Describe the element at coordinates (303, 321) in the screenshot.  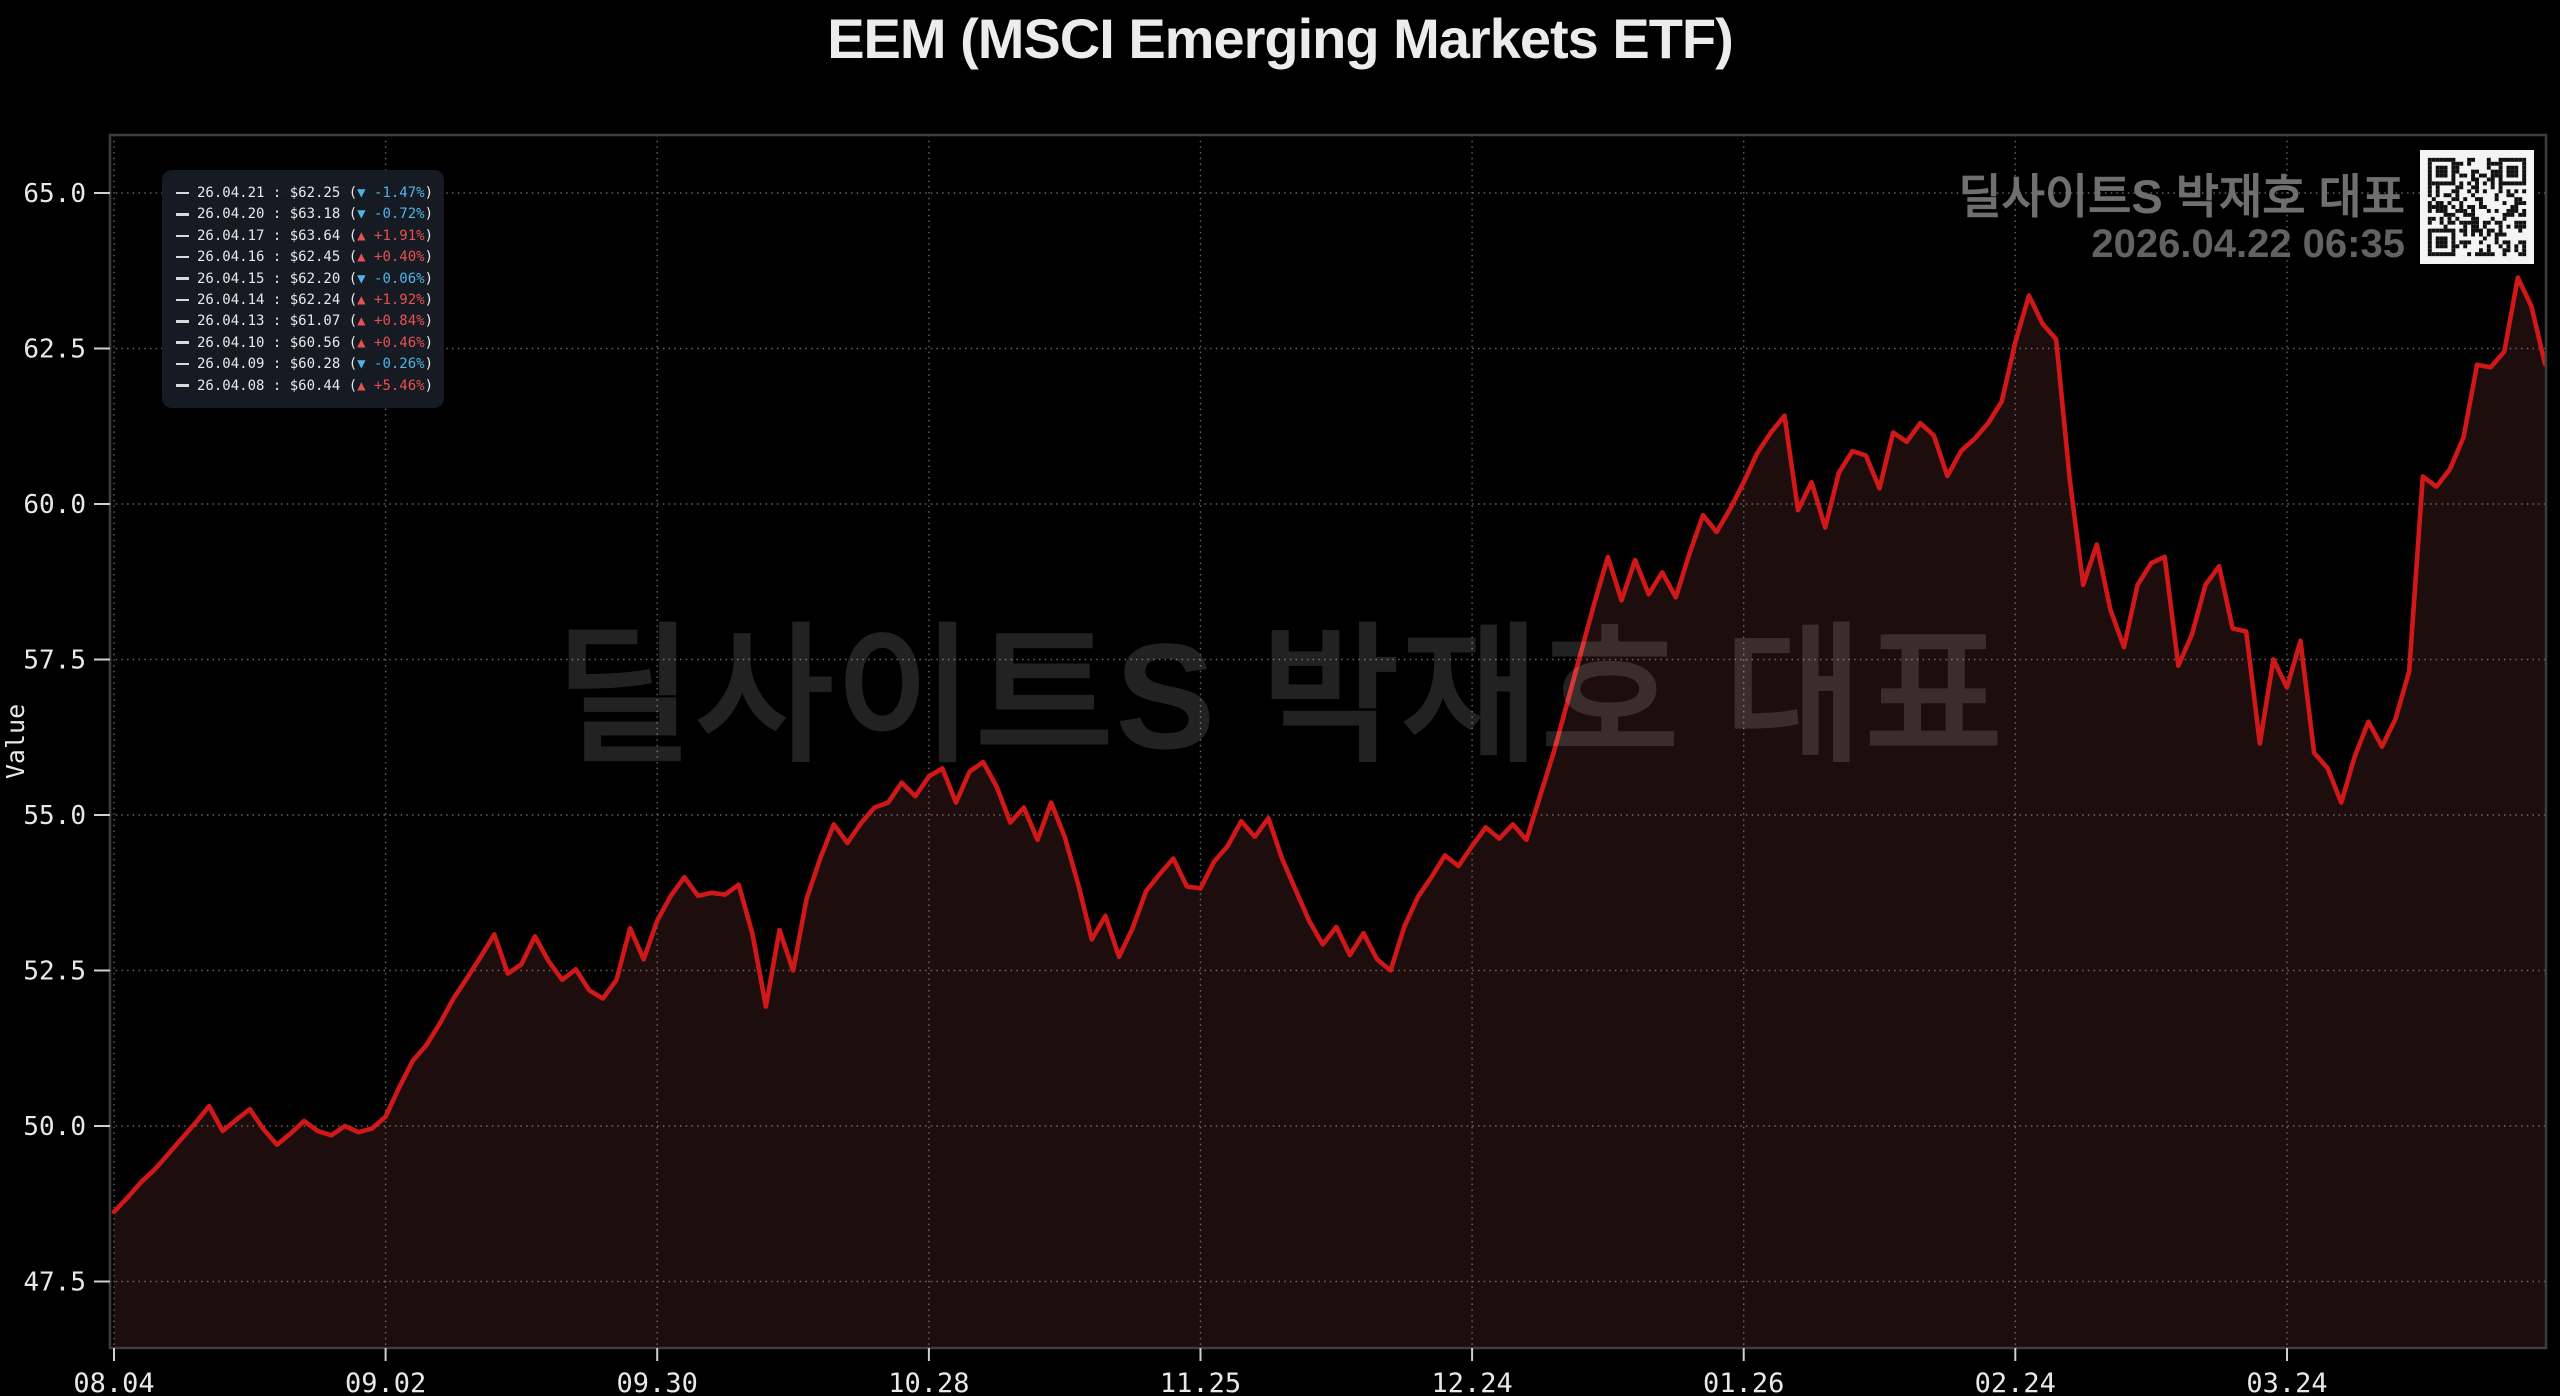
I see `legend-entry: 26.04.13 : $61.07 (▲ +0.84%)` at that location.